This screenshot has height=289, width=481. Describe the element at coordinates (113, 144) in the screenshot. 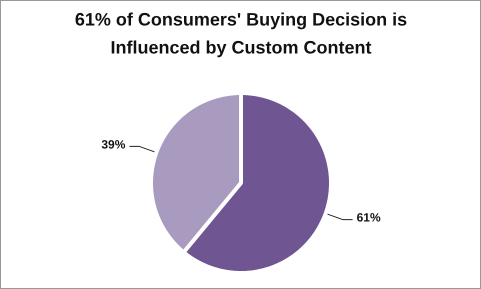

I see `data-label: 39%` at that location.